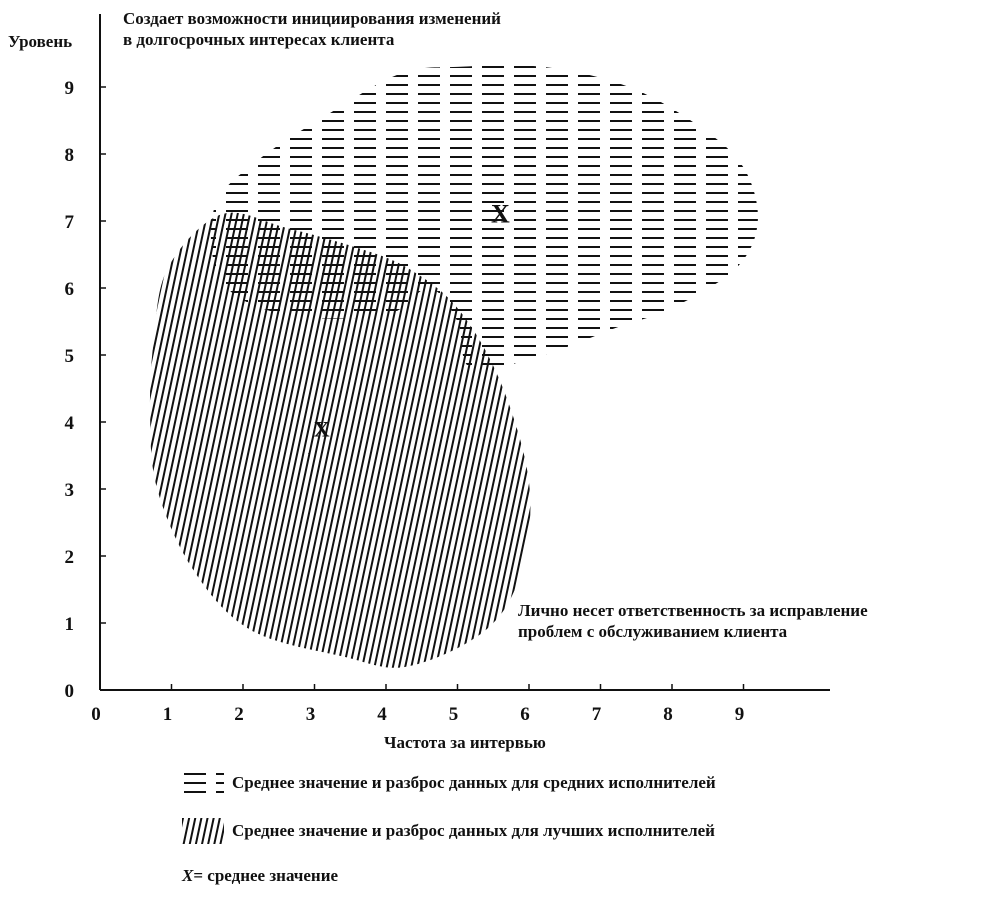 This screenshot has height=900, width=984. What do you see at coordinates (668, 714) in the screenshot?
I see `x-tick-label-8: 8` at bounding box center [668, 714].